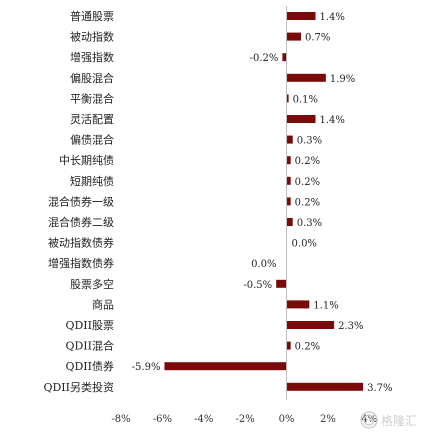 The image size is (436, 438). I want to click on category-label: 增强指数, so click(92, 57).